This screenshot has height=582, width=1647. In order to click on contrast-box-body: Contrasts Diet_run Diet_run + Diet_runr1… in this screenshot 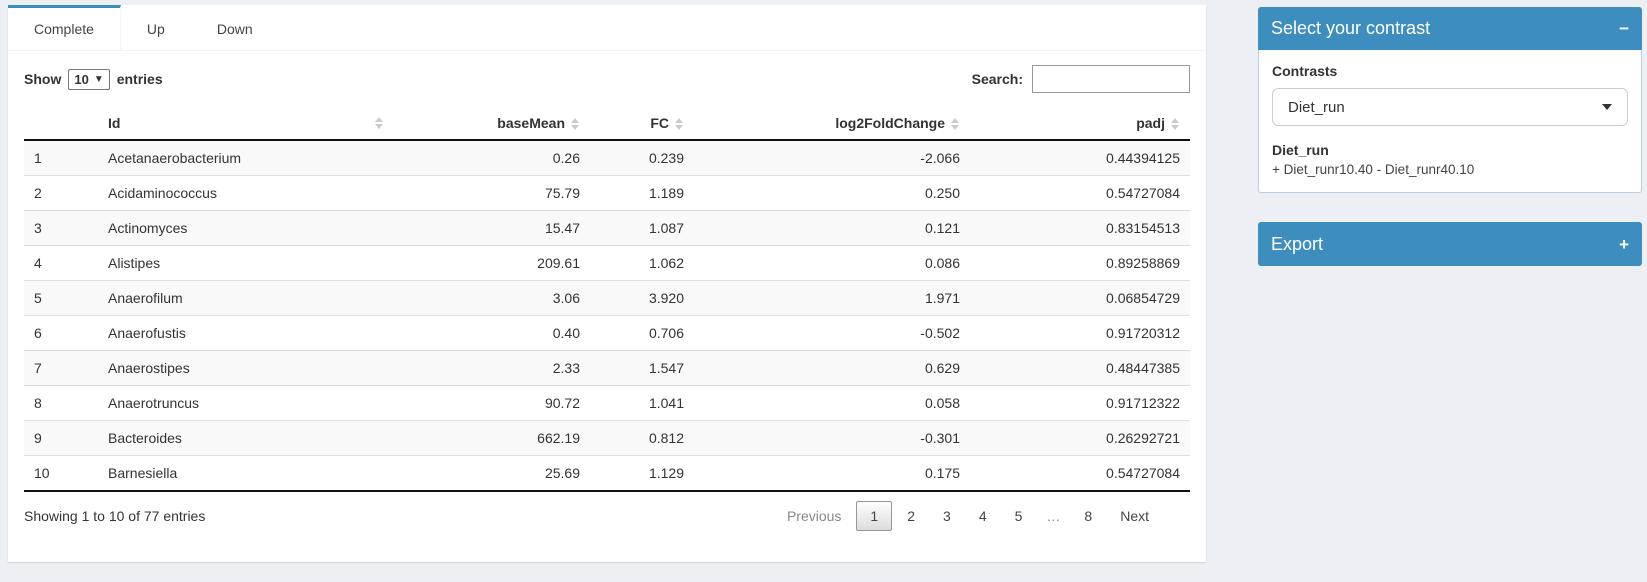, I will do `click(1450, 121)`.